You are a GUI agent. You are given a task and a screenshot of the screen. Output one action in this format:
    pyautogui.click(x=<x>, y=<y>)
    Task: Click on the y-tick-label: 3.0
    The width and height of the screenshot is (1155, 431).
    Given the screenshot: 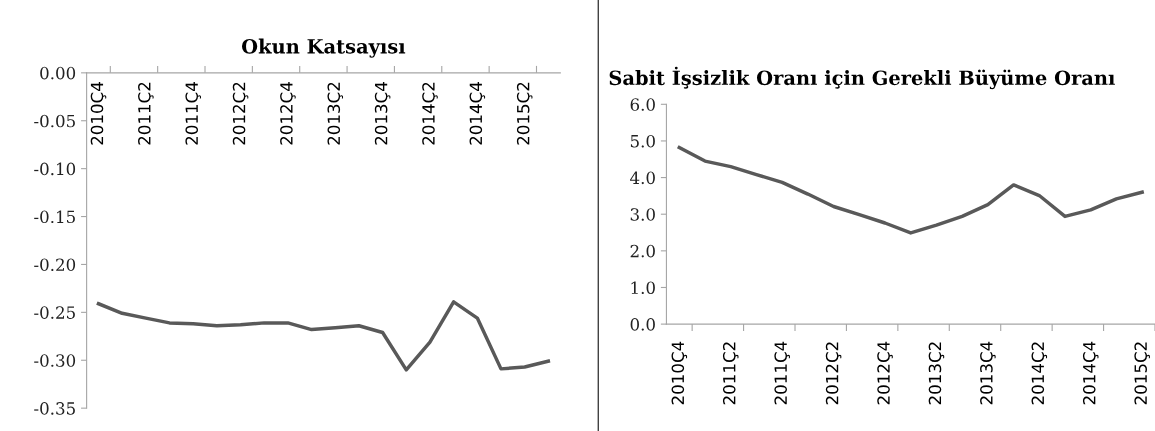 What is the action you would take?
    pyautogui.click(x=642, y=214)
    